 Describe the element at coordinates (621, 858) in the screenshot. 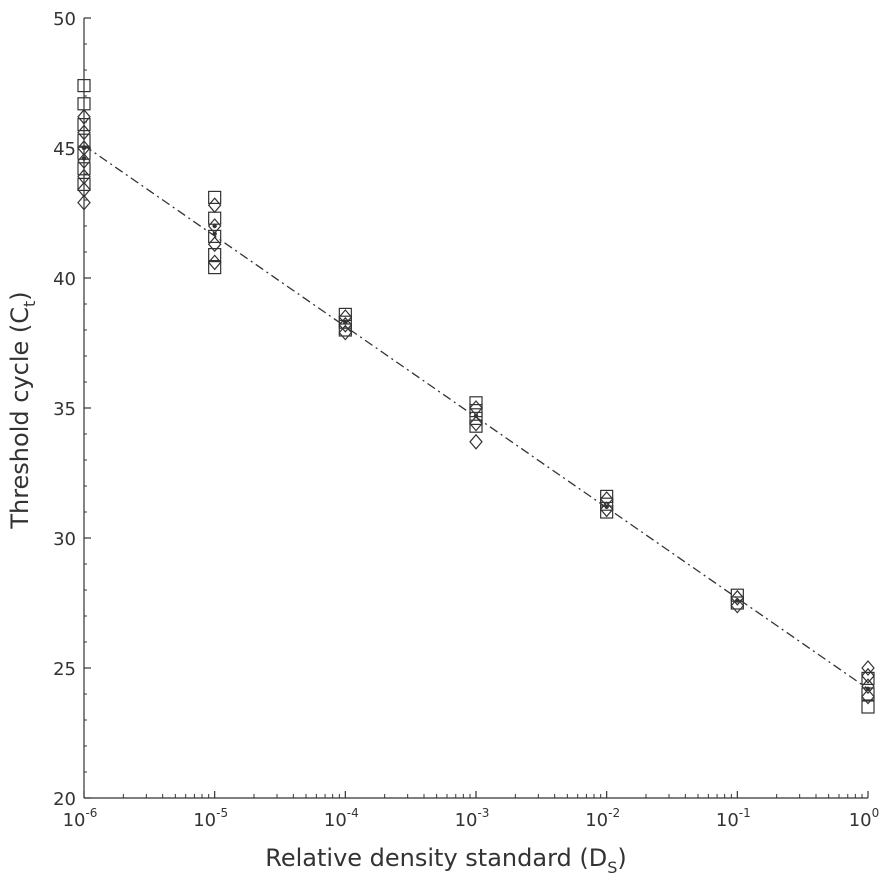

I see `x-axis-label-close: )` at that location.